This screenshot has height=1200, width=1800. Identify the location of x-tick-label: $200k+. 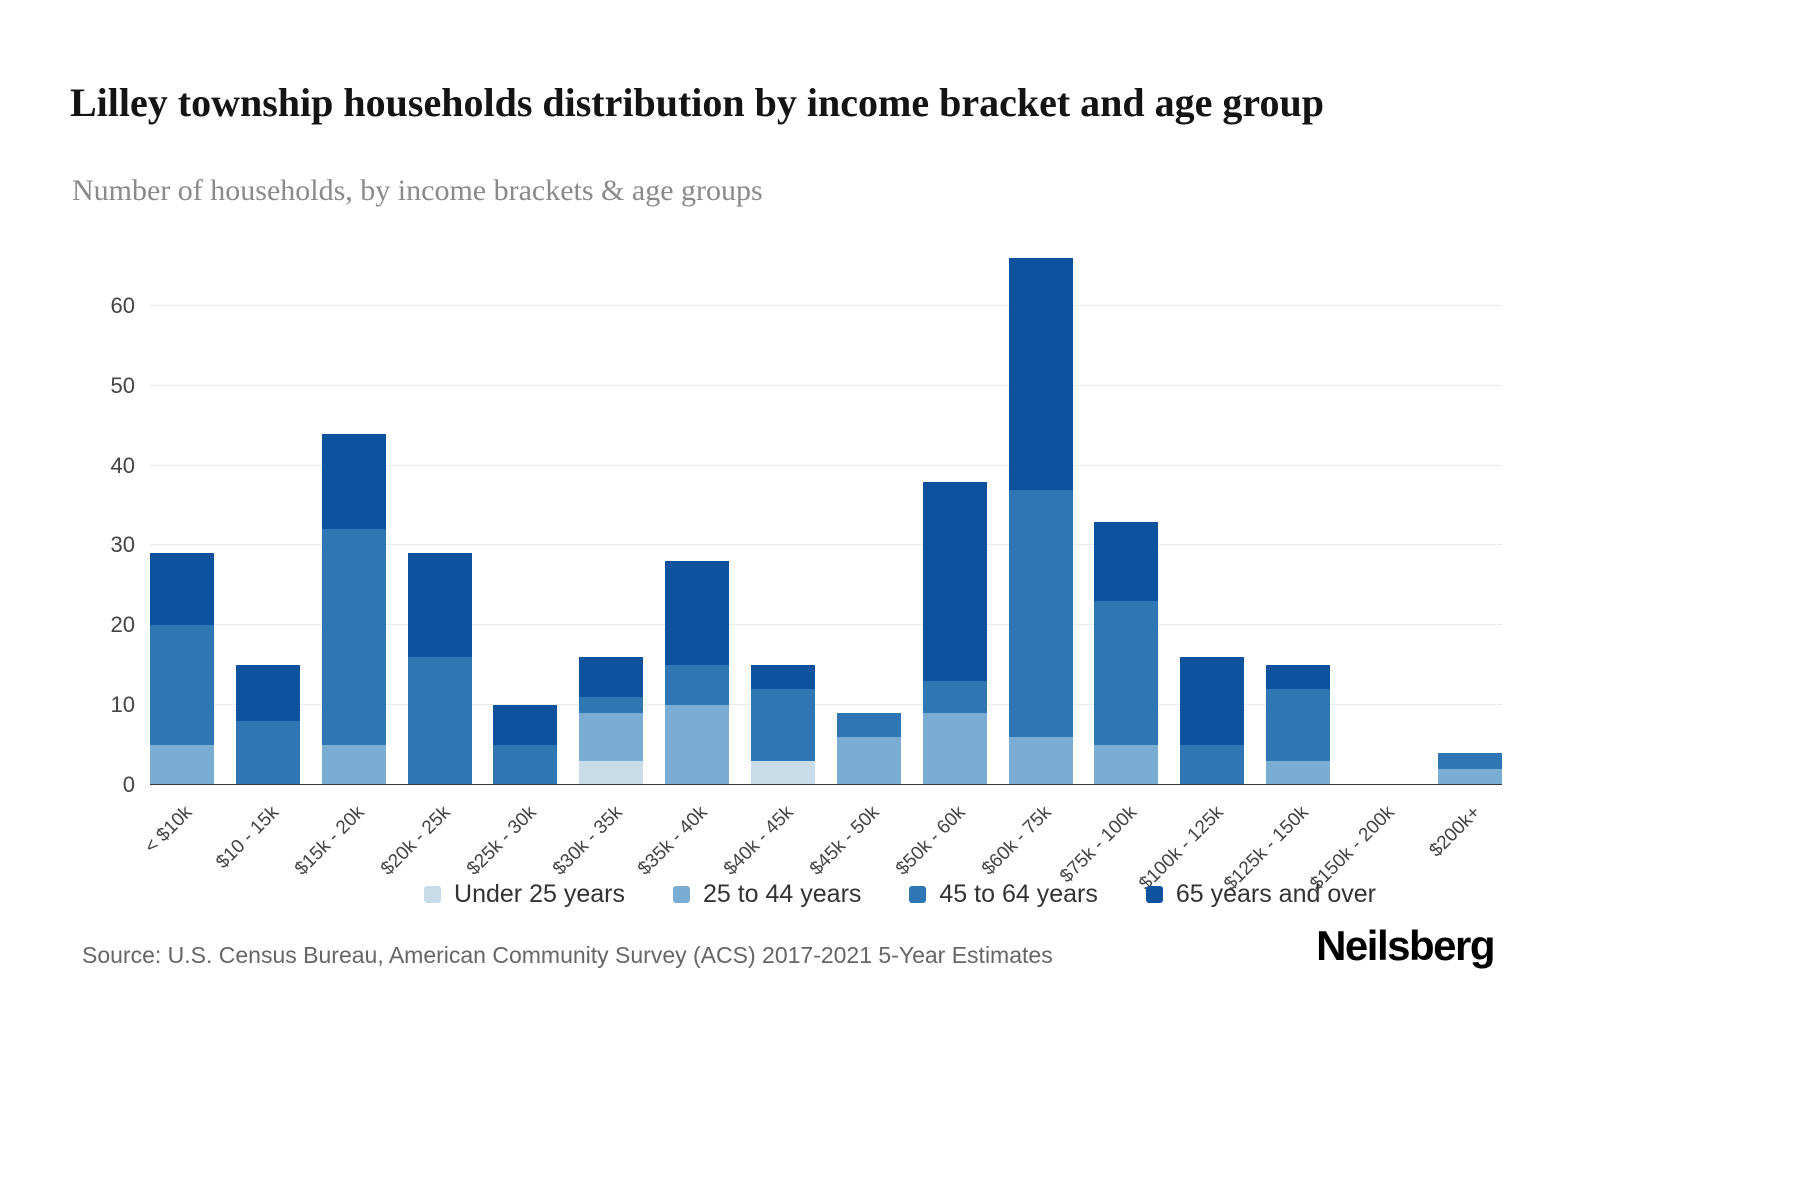
(1455, 832).